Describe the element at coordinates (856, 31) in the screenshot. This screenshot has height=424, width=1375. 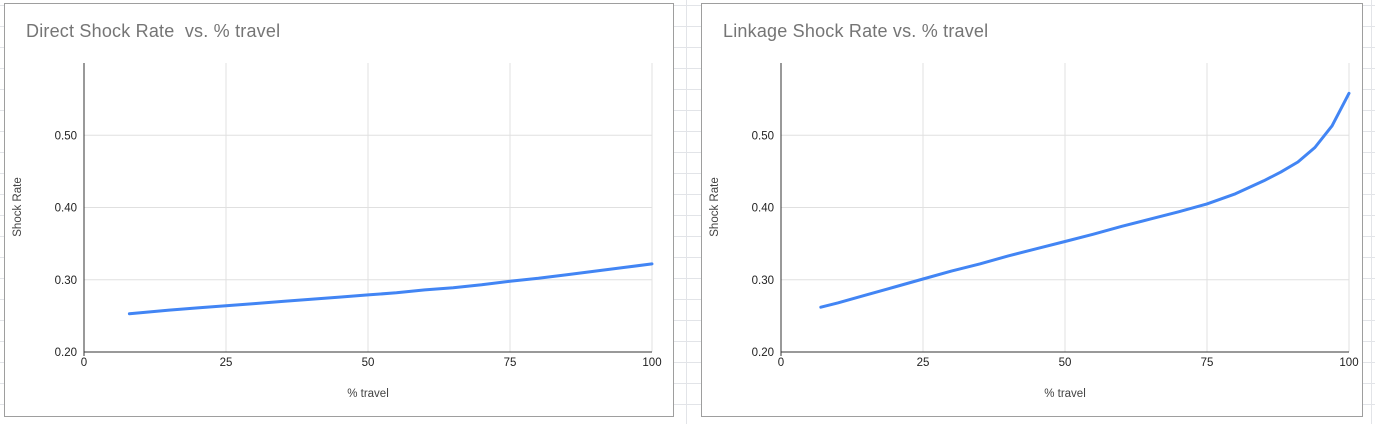
I see `chart-title: Linkage Shock Rate vs. % travel` at that location.